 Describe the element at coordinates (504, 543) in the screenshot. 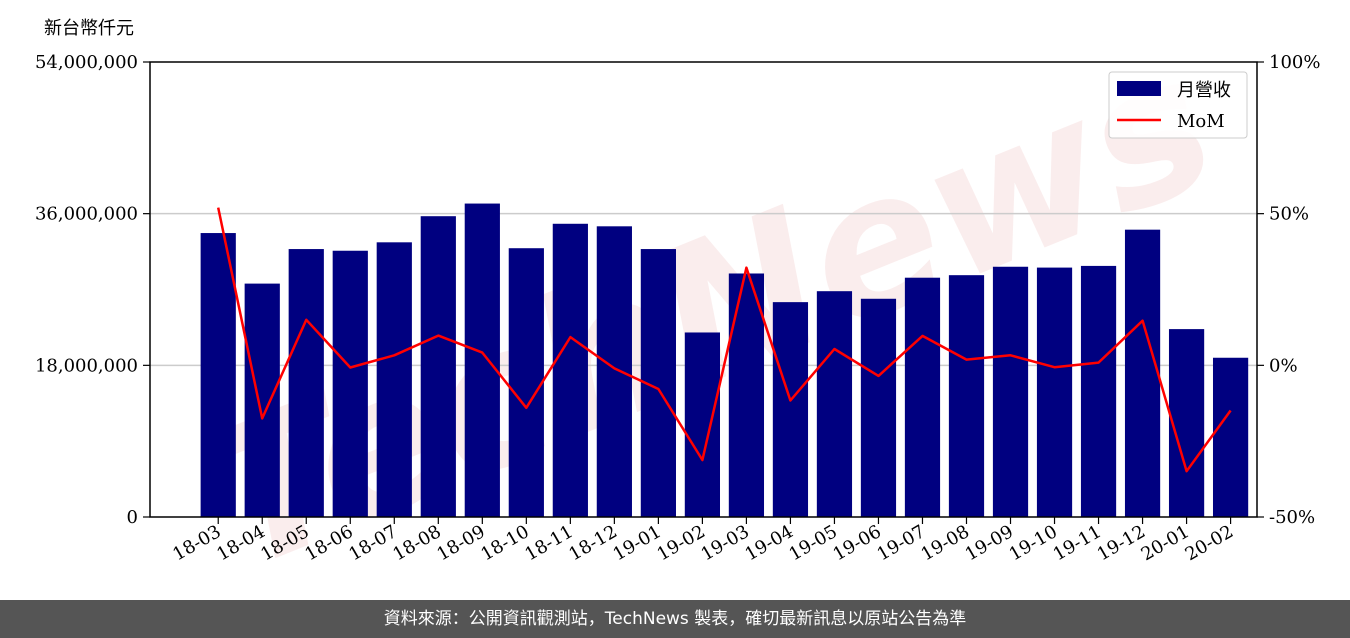

I see `x-tick-label: 18-10` at that location.